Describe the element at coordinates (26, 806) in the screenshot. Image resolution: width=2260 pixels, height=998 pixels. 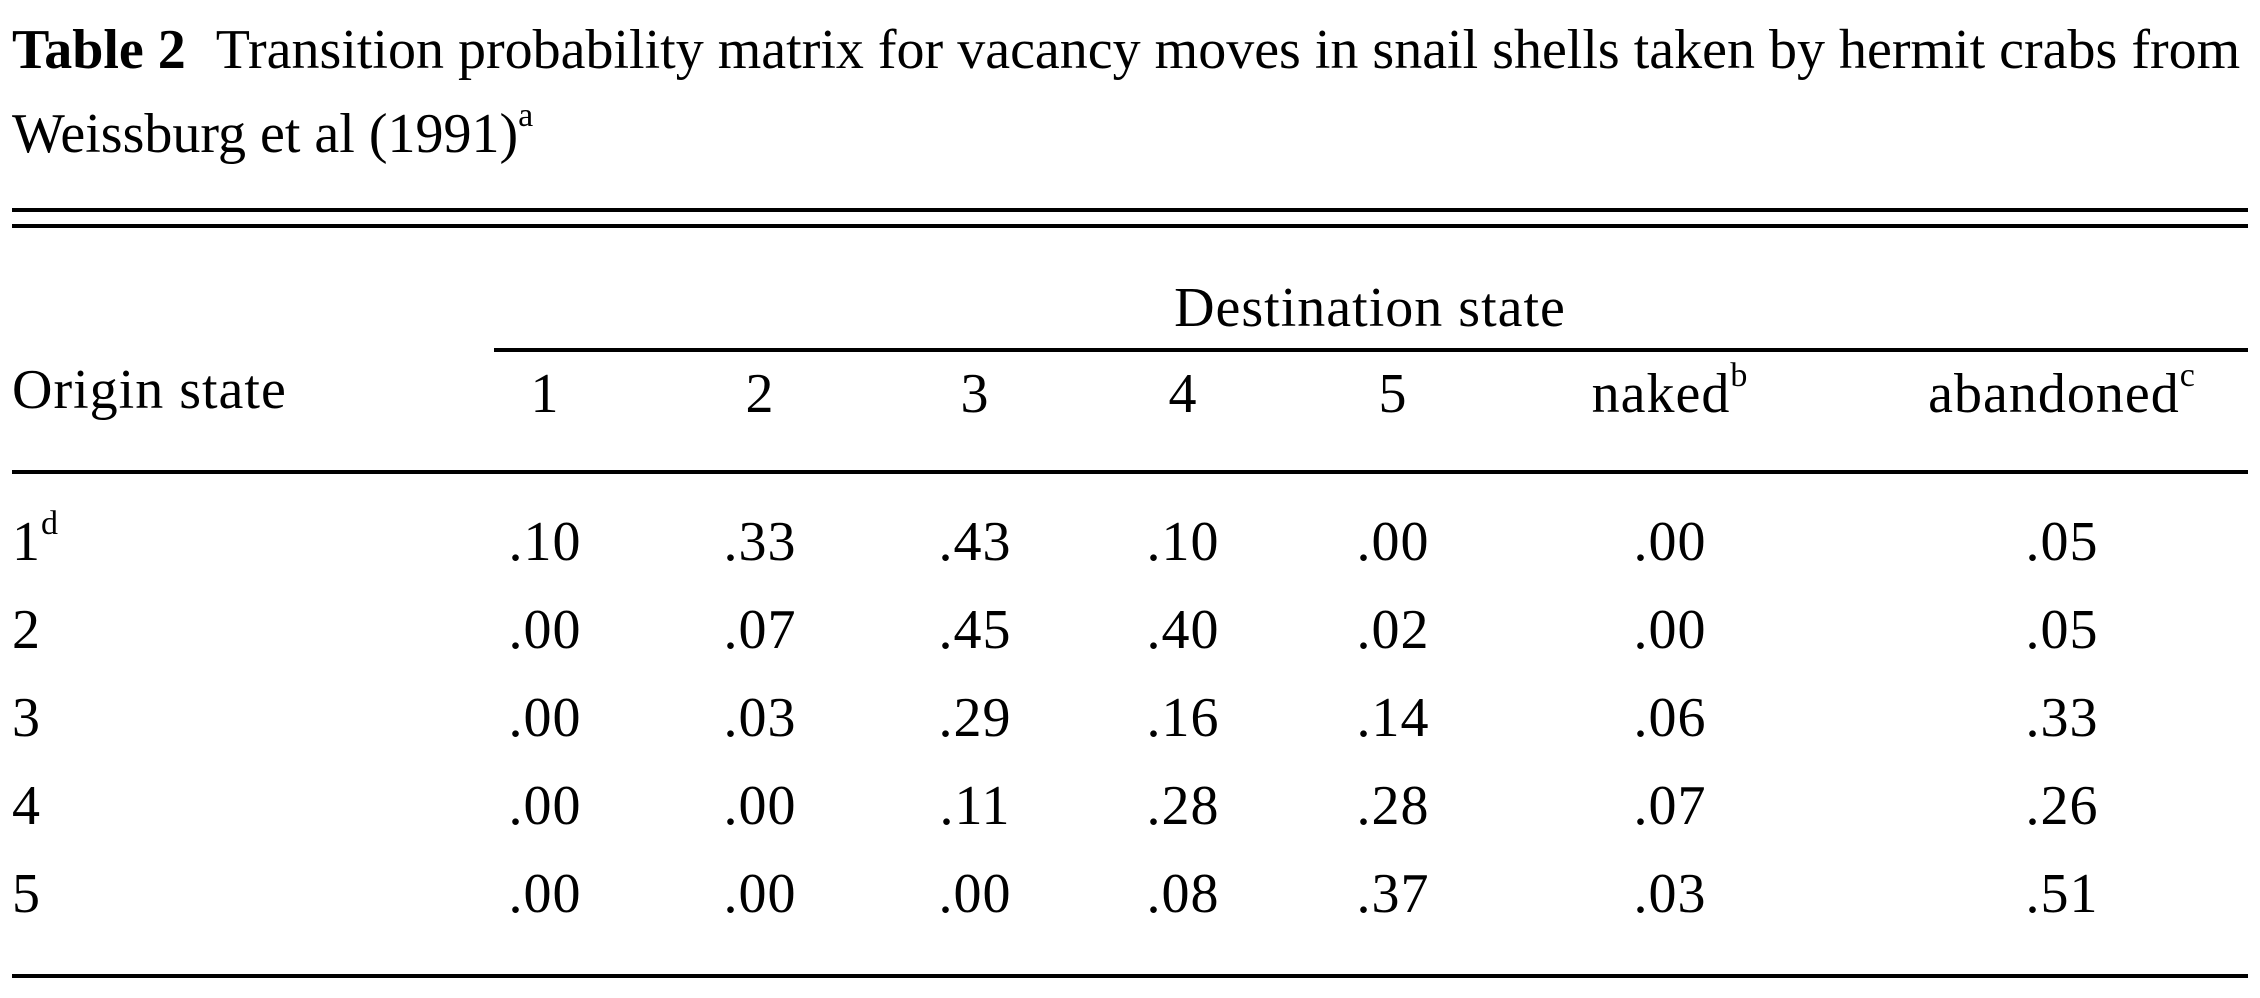
I see `origin-cell-4: 4` at that location.